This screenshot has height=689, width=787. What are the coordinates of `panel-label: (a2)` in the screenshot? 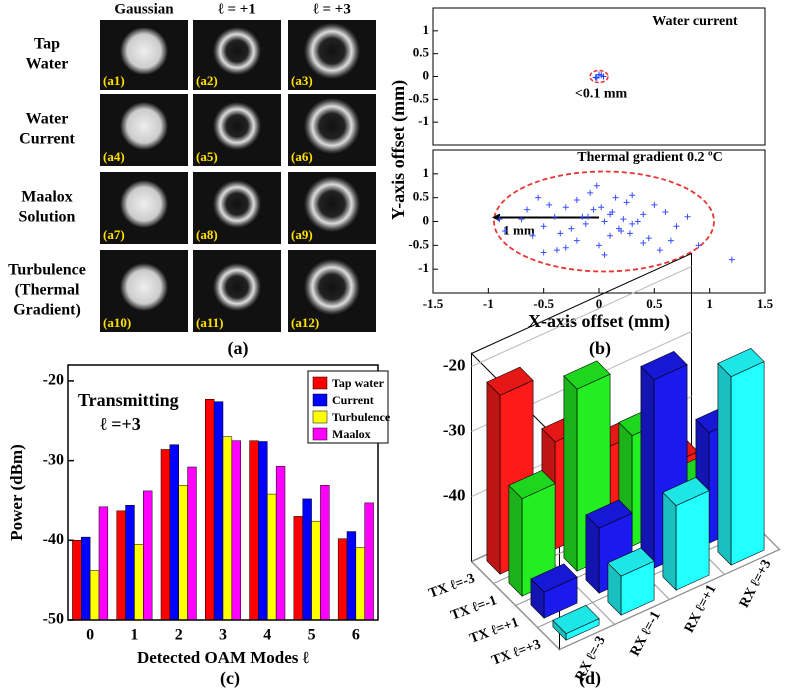 It's located at (207, 80).